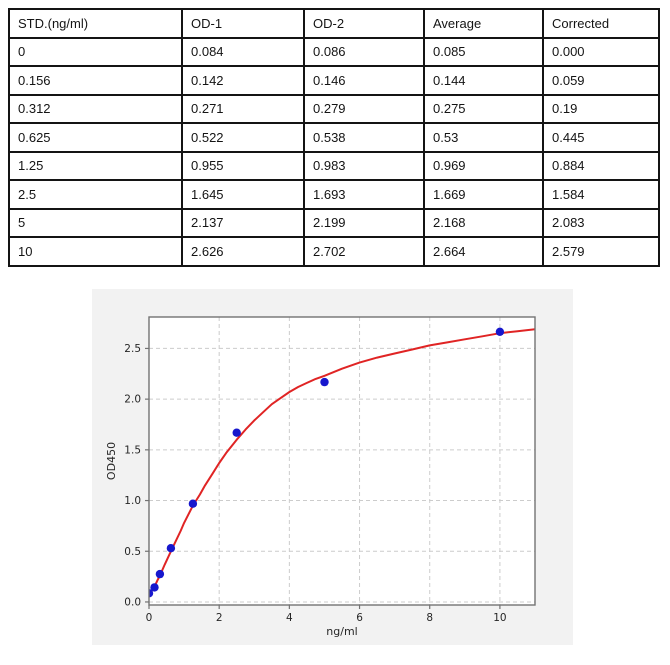  What do you see at coordinates (243, 137) in the screenshot?
I see `table-cell: 0.522` at bounding box center [243, 137].